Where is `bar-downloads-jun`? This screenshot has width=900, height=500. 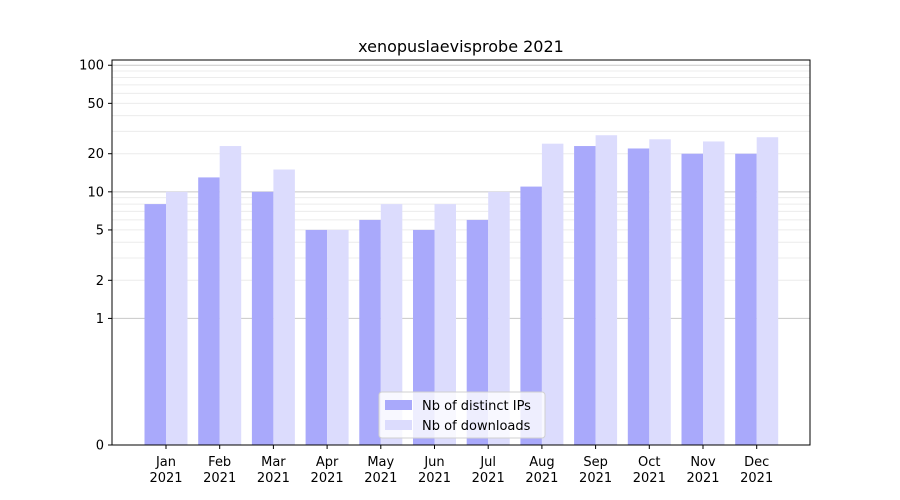 bar-downloads-jun is located at coordinates (445, 324).